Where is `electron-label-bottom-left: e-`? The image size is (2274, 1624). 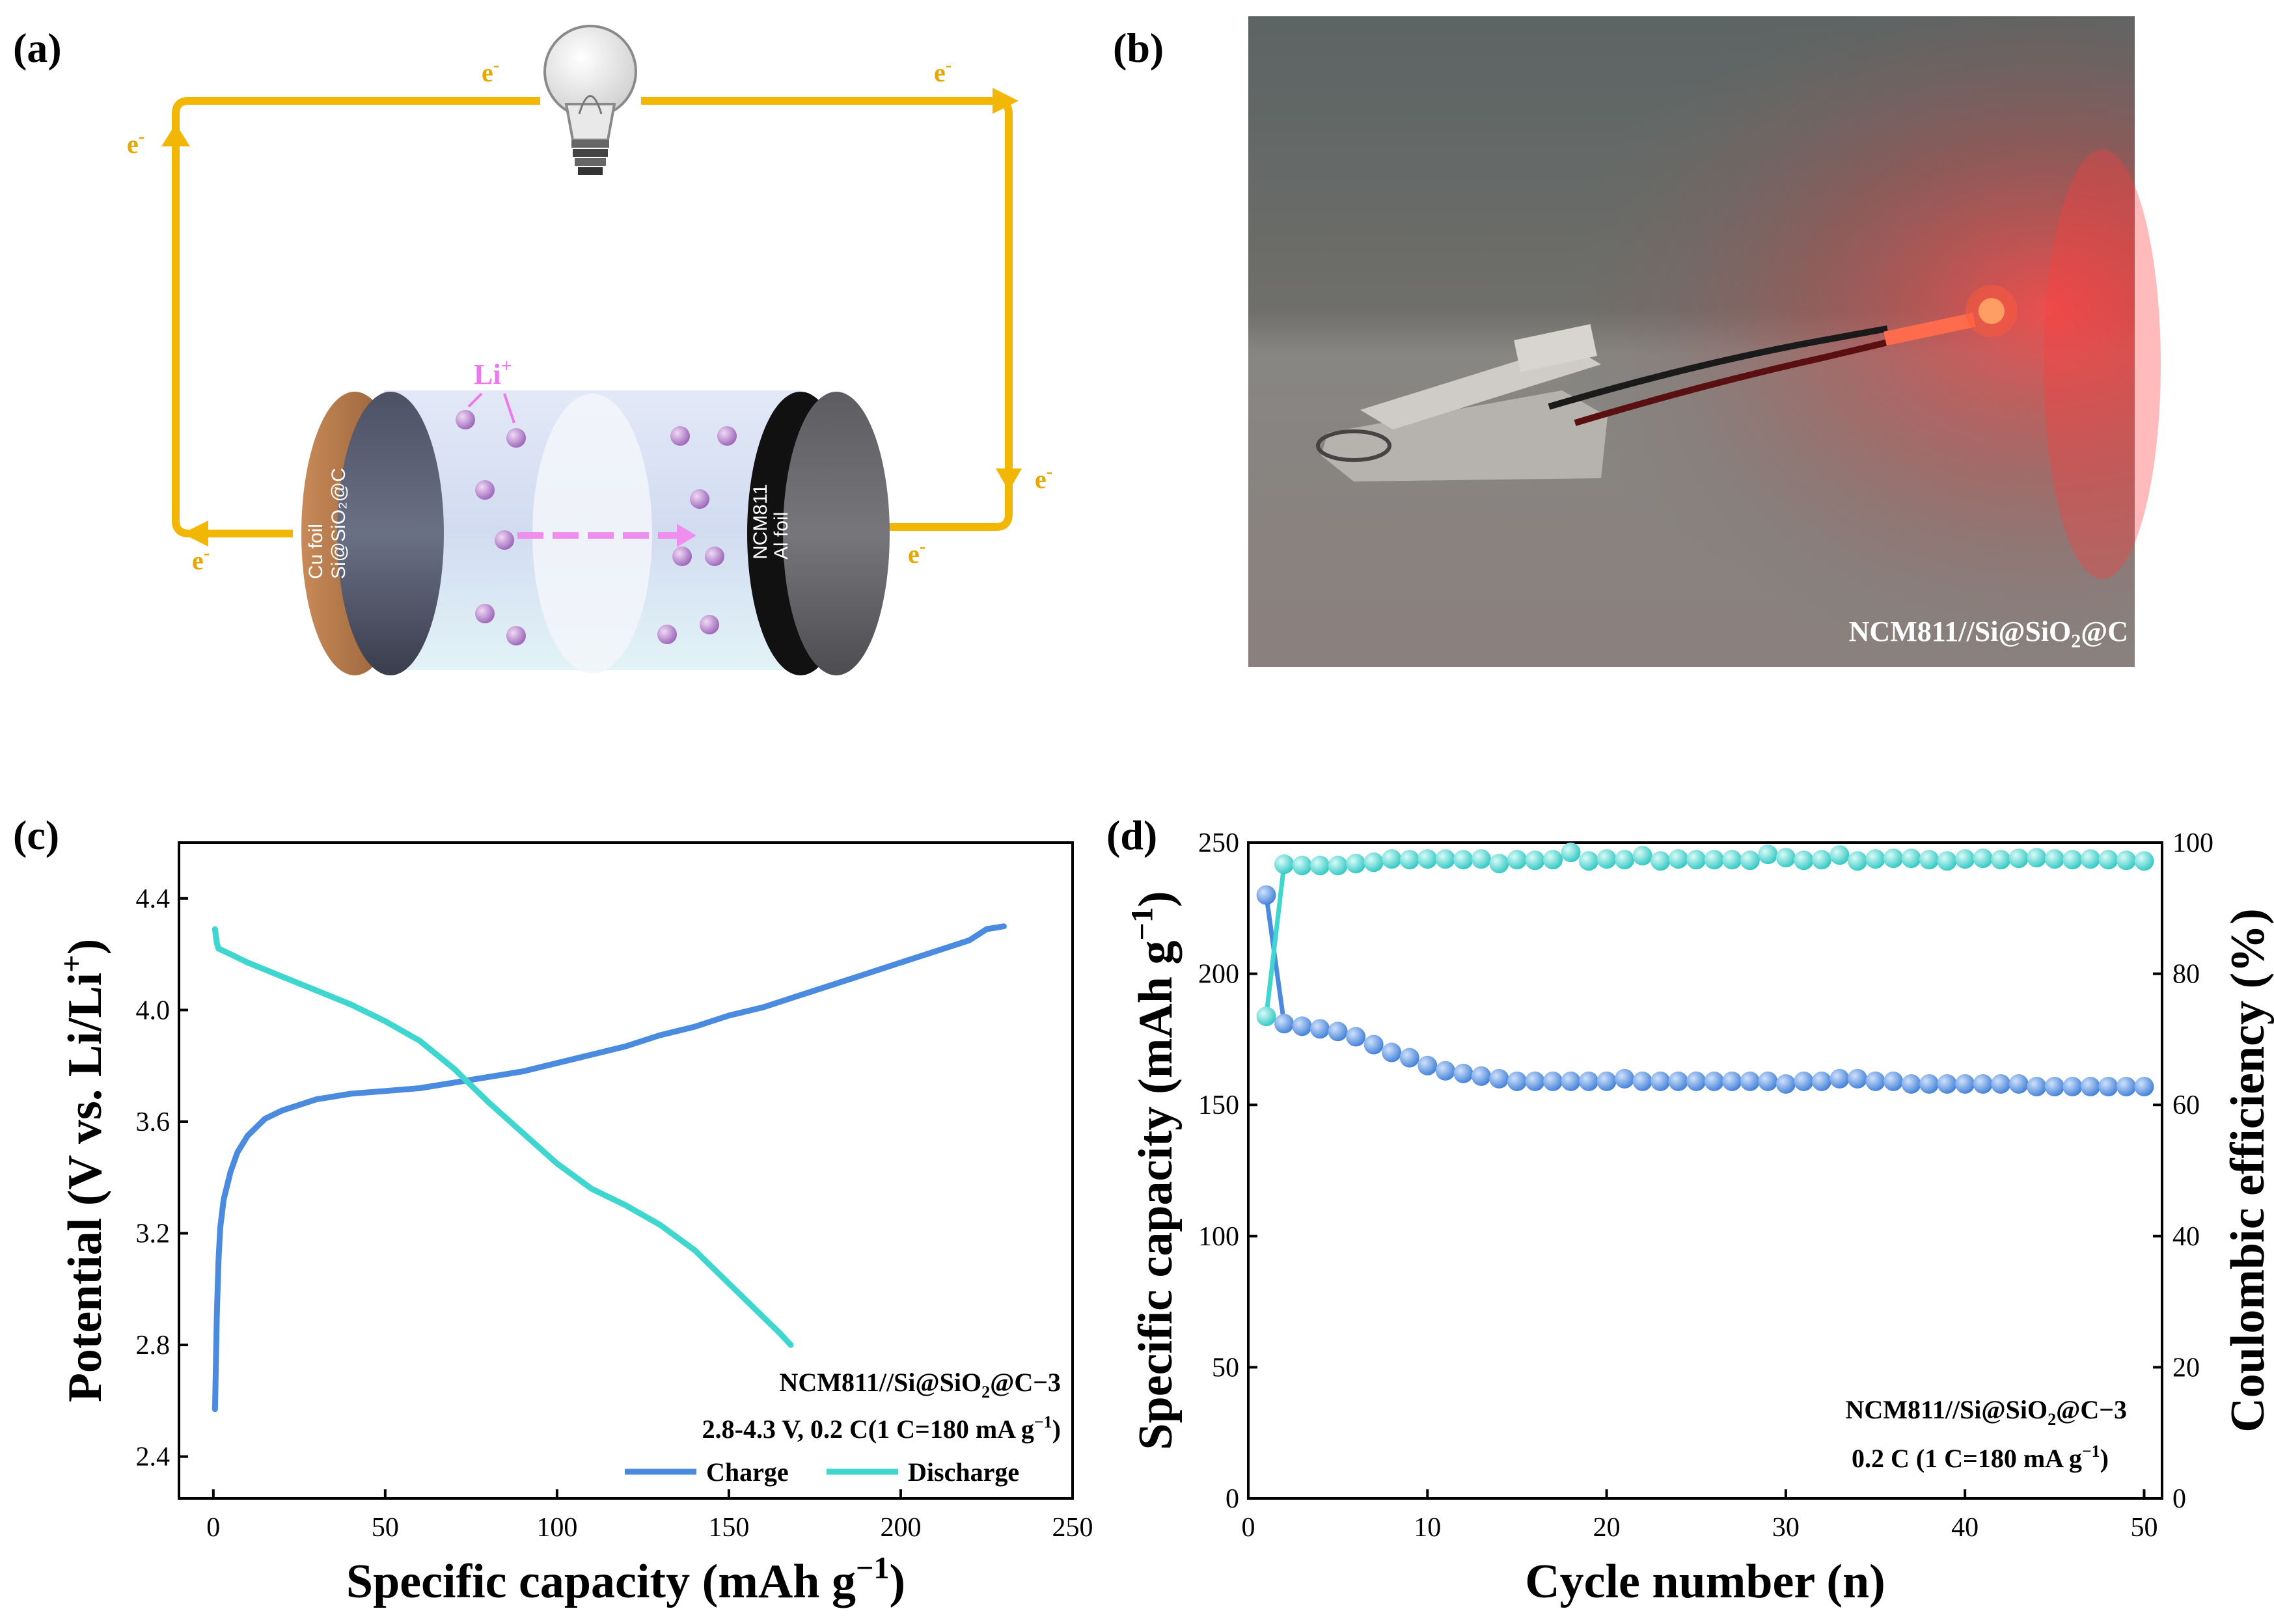 electron-label-bottom-left: e- is located at coordinates (201, 559).